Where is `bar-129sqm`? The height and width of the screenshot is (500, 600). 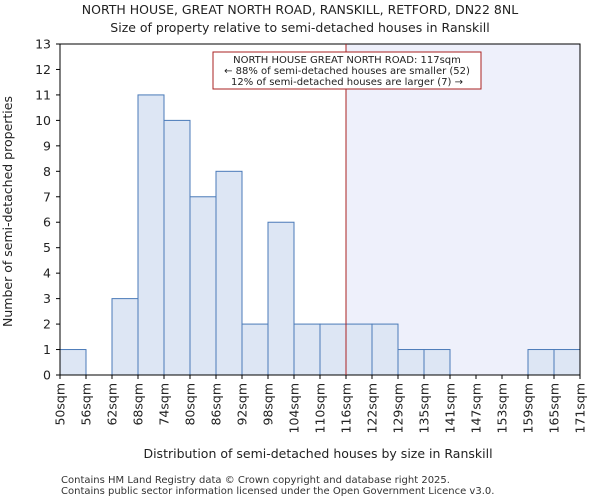
bar-129sqm is located at coordinates (411, 362).